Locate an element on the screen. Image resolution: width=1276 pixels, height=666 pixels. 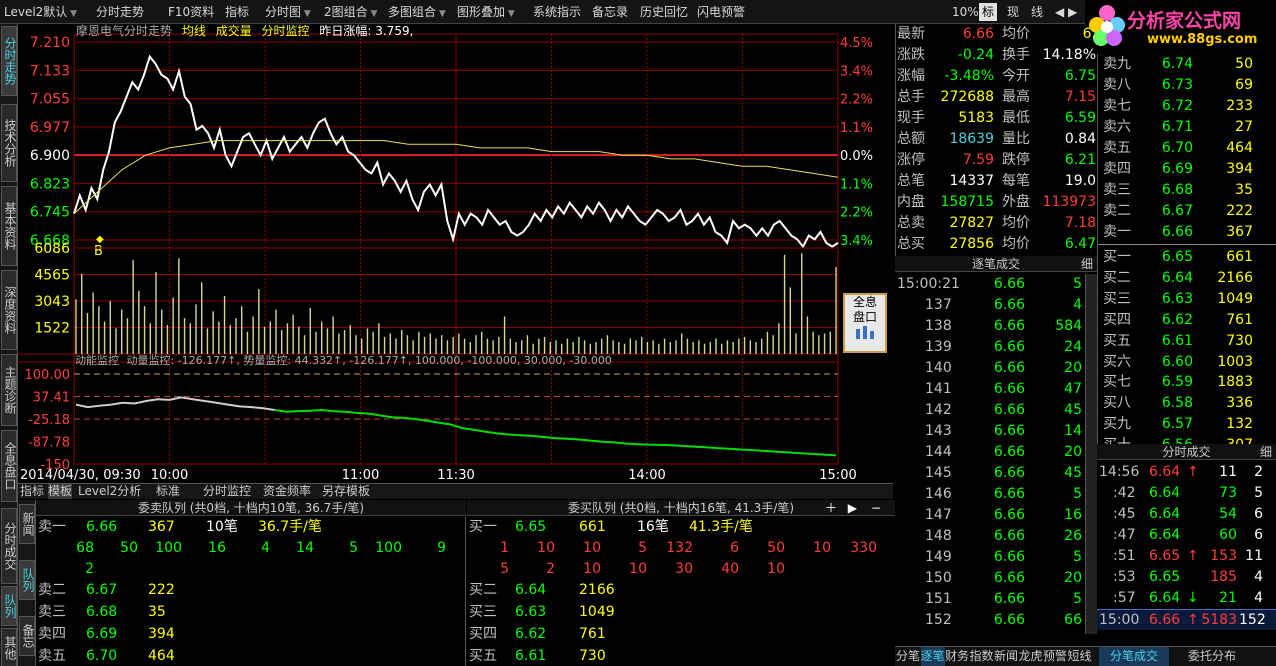
tab-current: 现 is located at coordinates (1013, 12).